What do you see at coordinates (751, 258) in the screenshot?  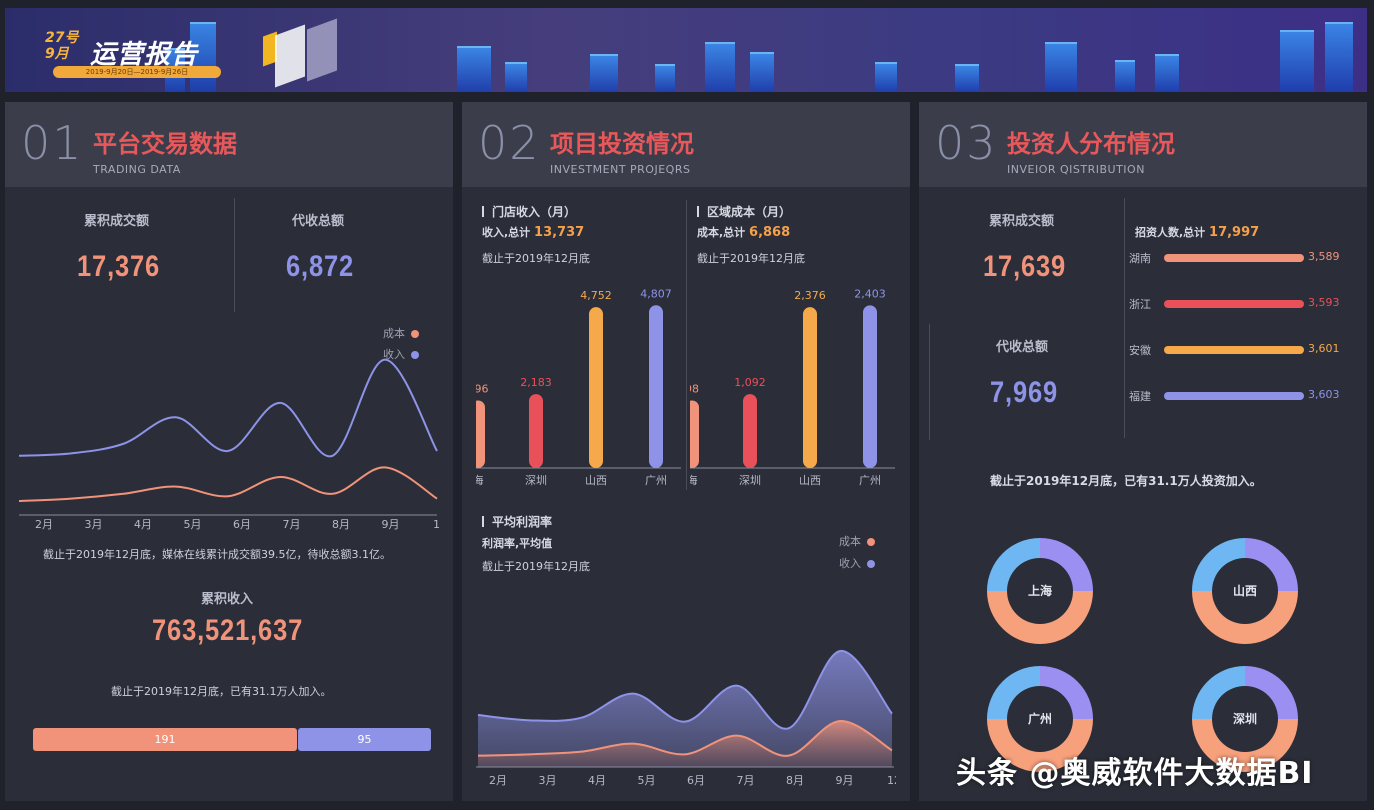 I see `region-cost-asof: 截止于2019年12月底` at bounding box center [751, 258].